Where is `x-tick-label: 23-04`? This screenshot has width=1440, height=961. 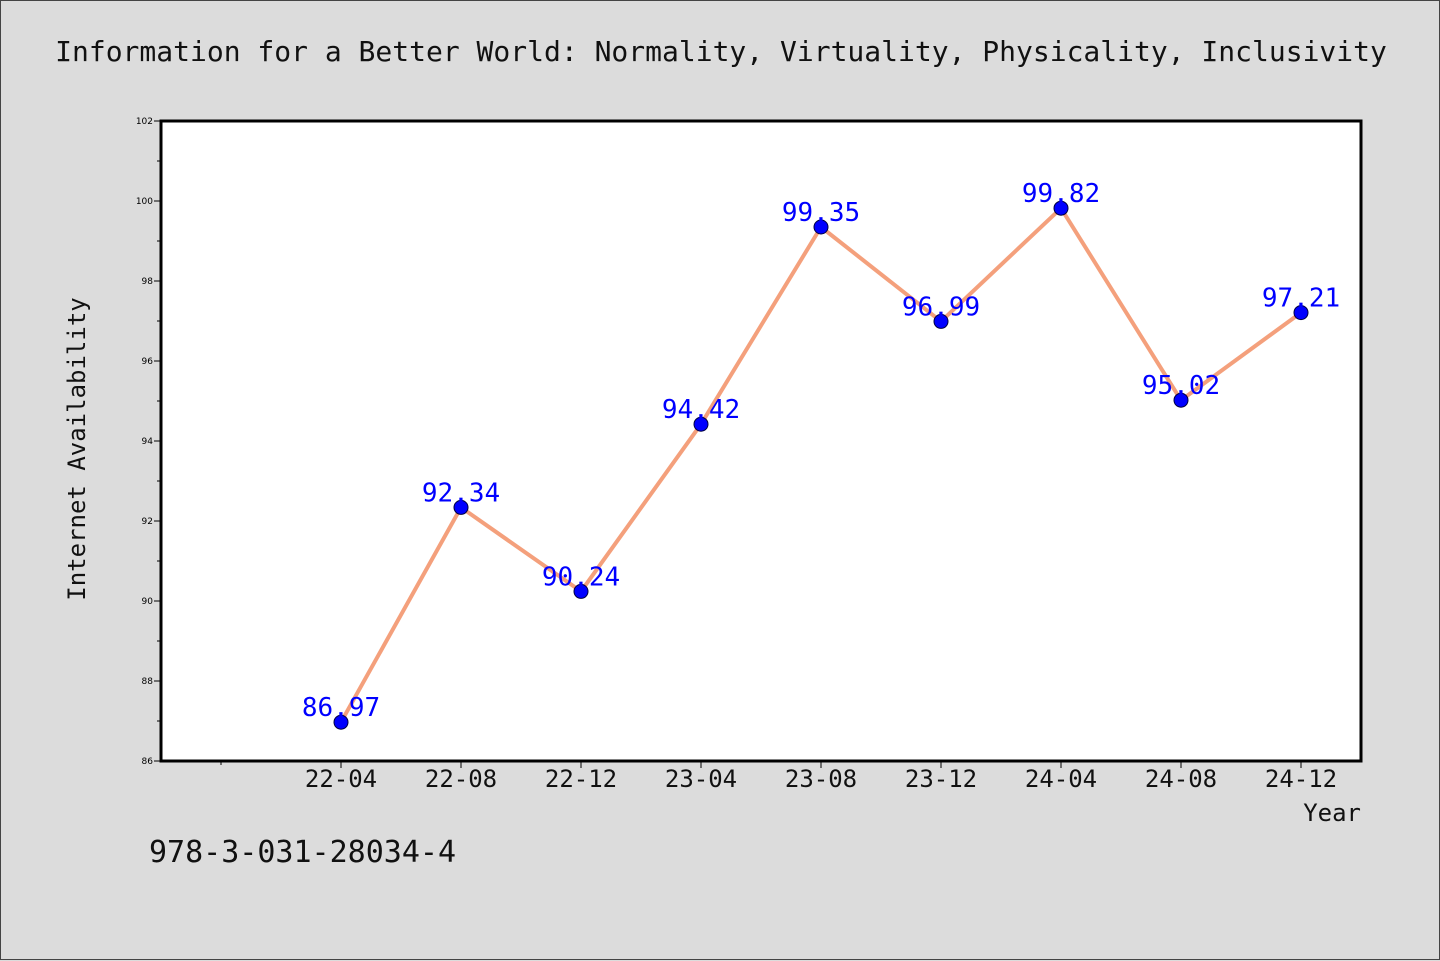
x-tick-label: 23-04 is located at coordinates (701, 779).